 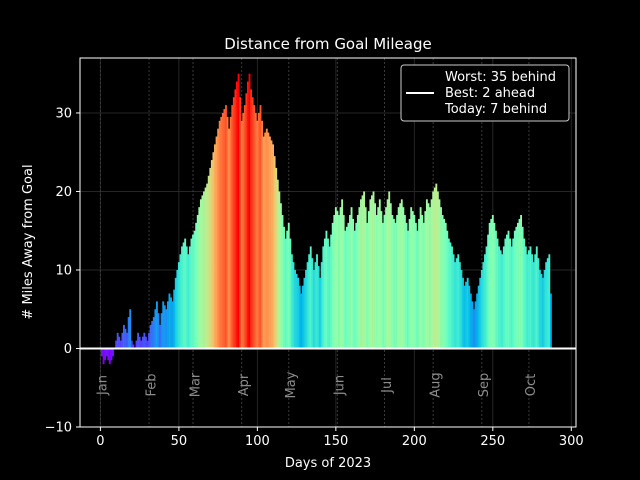 What do you see at coordinates (335, 441) in the screenshot?
I see `x-tick-label: 150` at bounding box center [335, 441].